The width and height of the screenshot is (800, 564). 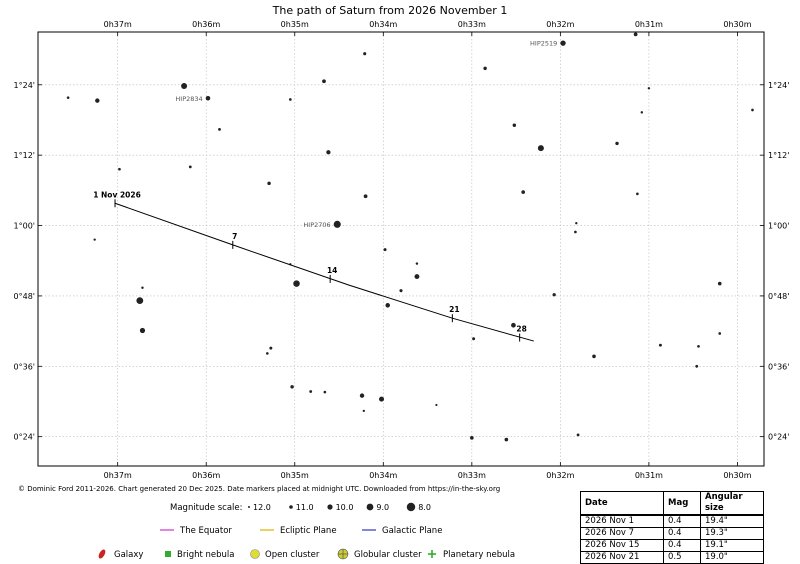 I want to click on x-tick-label-bottom: 0h30m, so click(x=737, y=475).